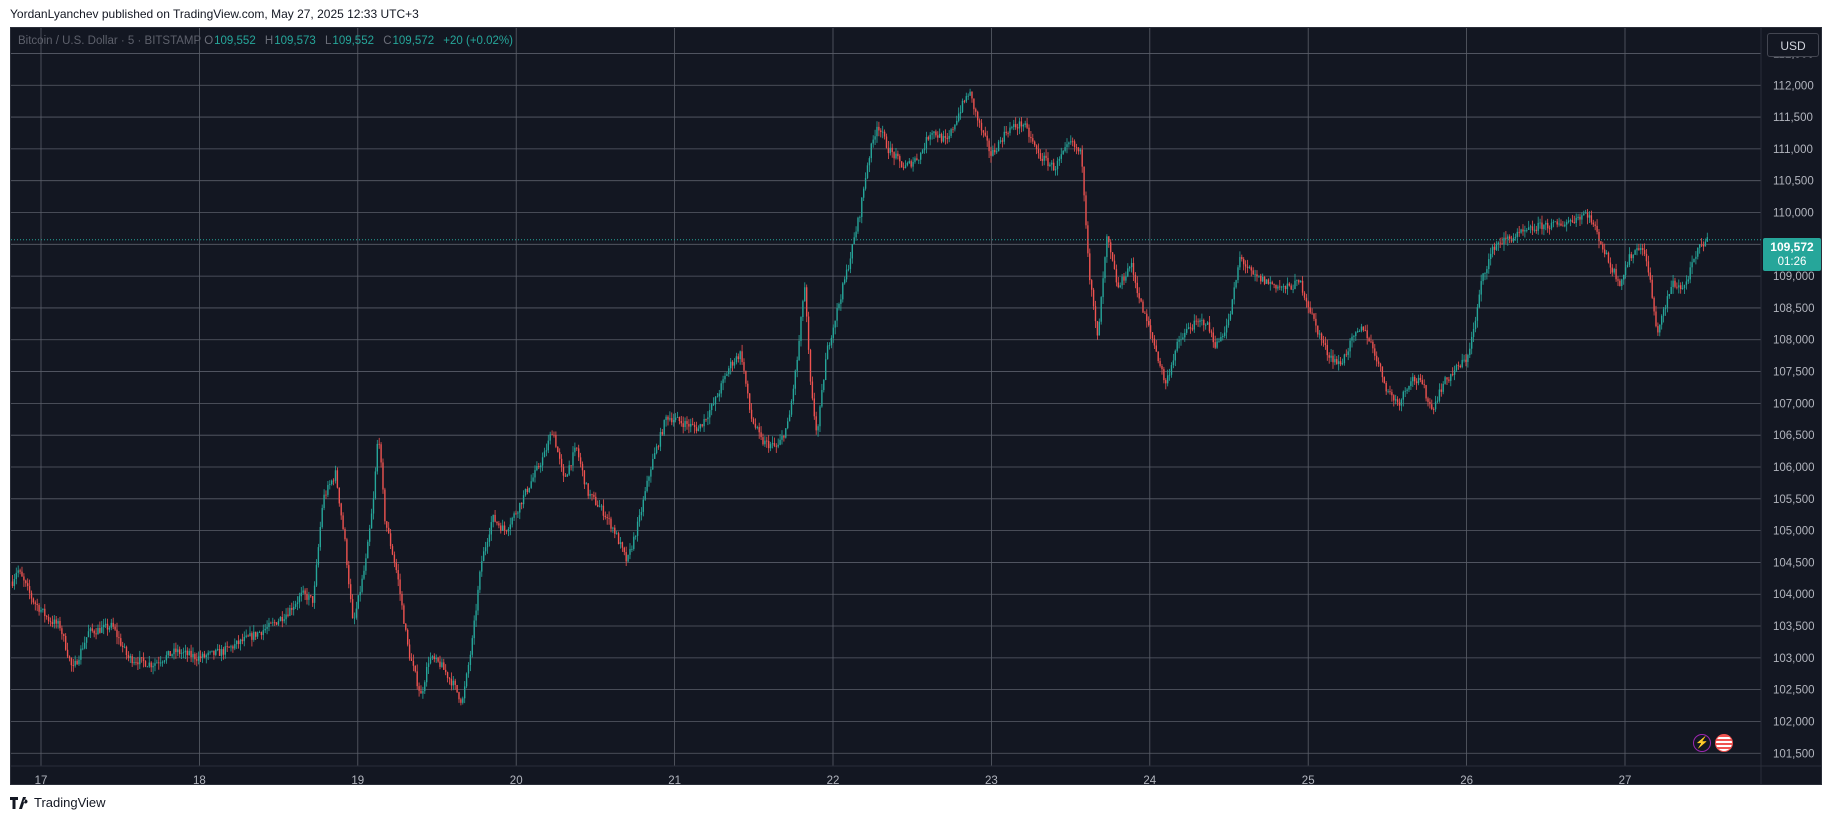  I want to click on y-tick-label: 107,000, so click(1794, 404).